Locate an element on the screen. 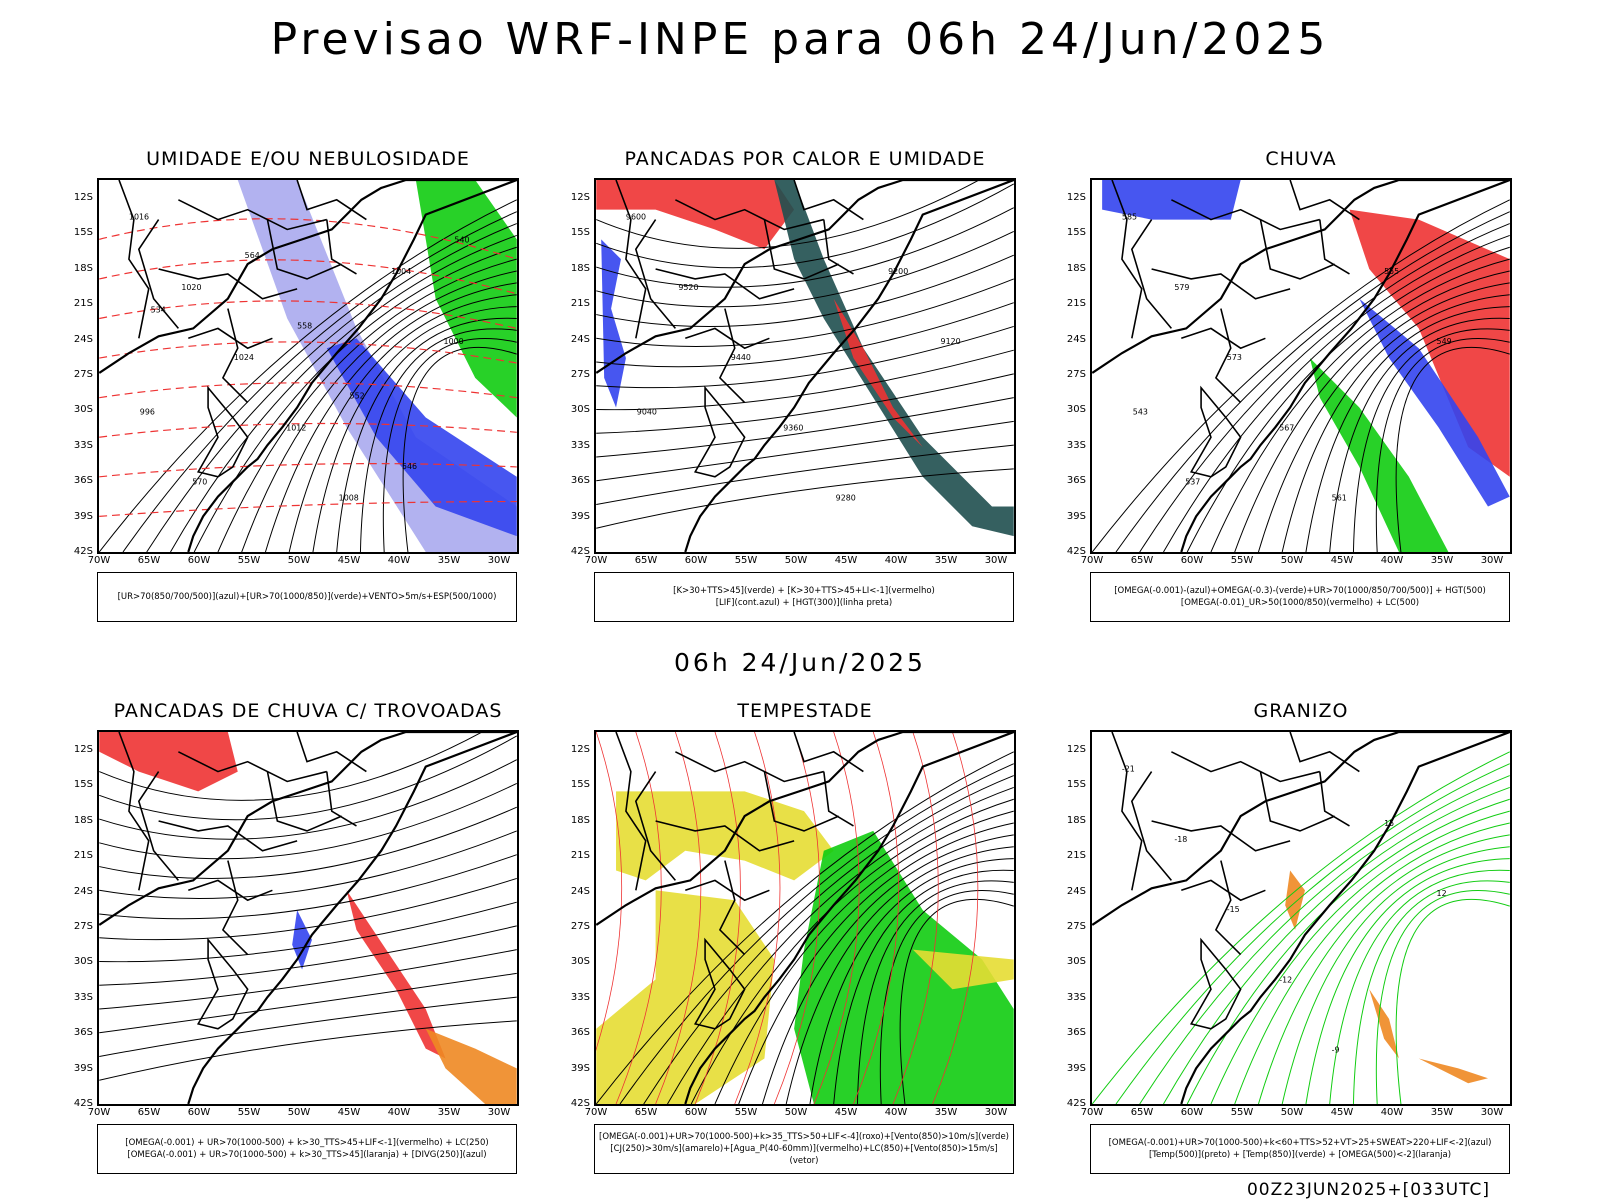 Image resolution: width=1600 pixels, height=1200 pixels. contour-label: 558 is located at coordinates (304, 325).